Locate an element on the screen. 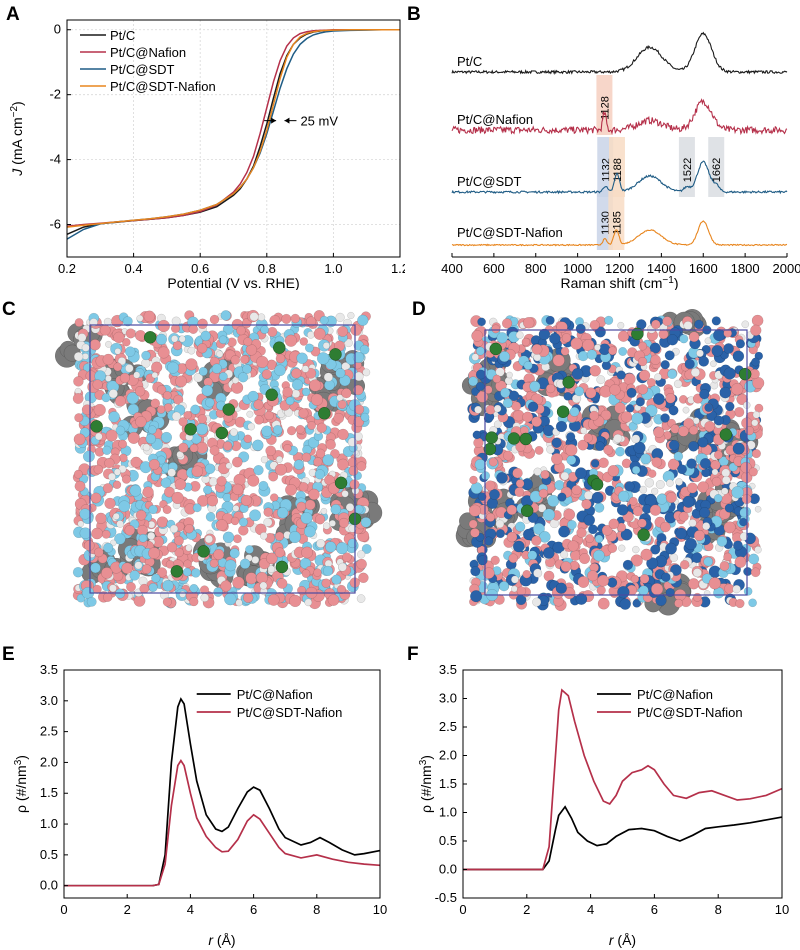  legend-label: Pt/C is located at coordinates (122, 35).